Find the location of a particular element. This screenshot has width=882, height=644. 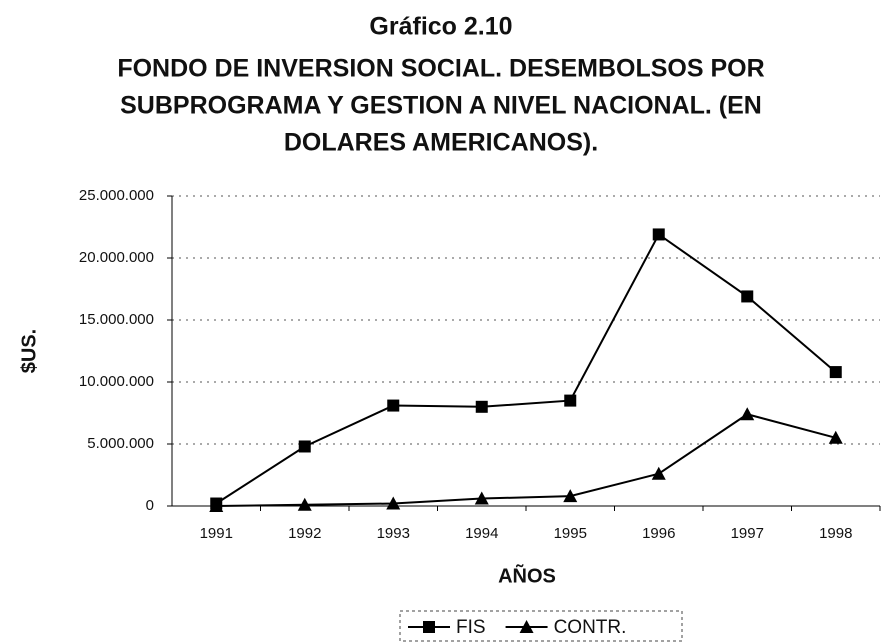

legend-box is located at coordinates (541, 626).